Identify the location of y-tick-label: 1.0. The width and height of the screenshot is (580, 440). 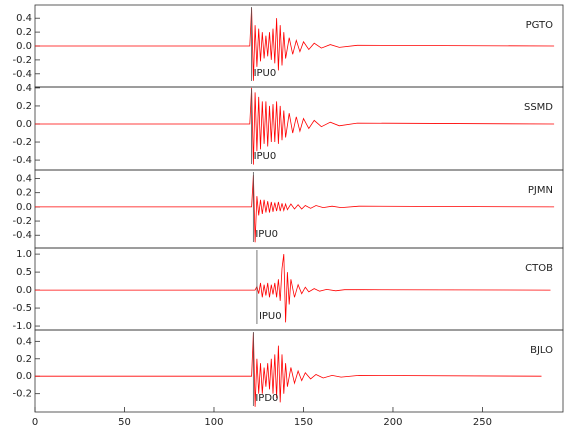
(24, 254).